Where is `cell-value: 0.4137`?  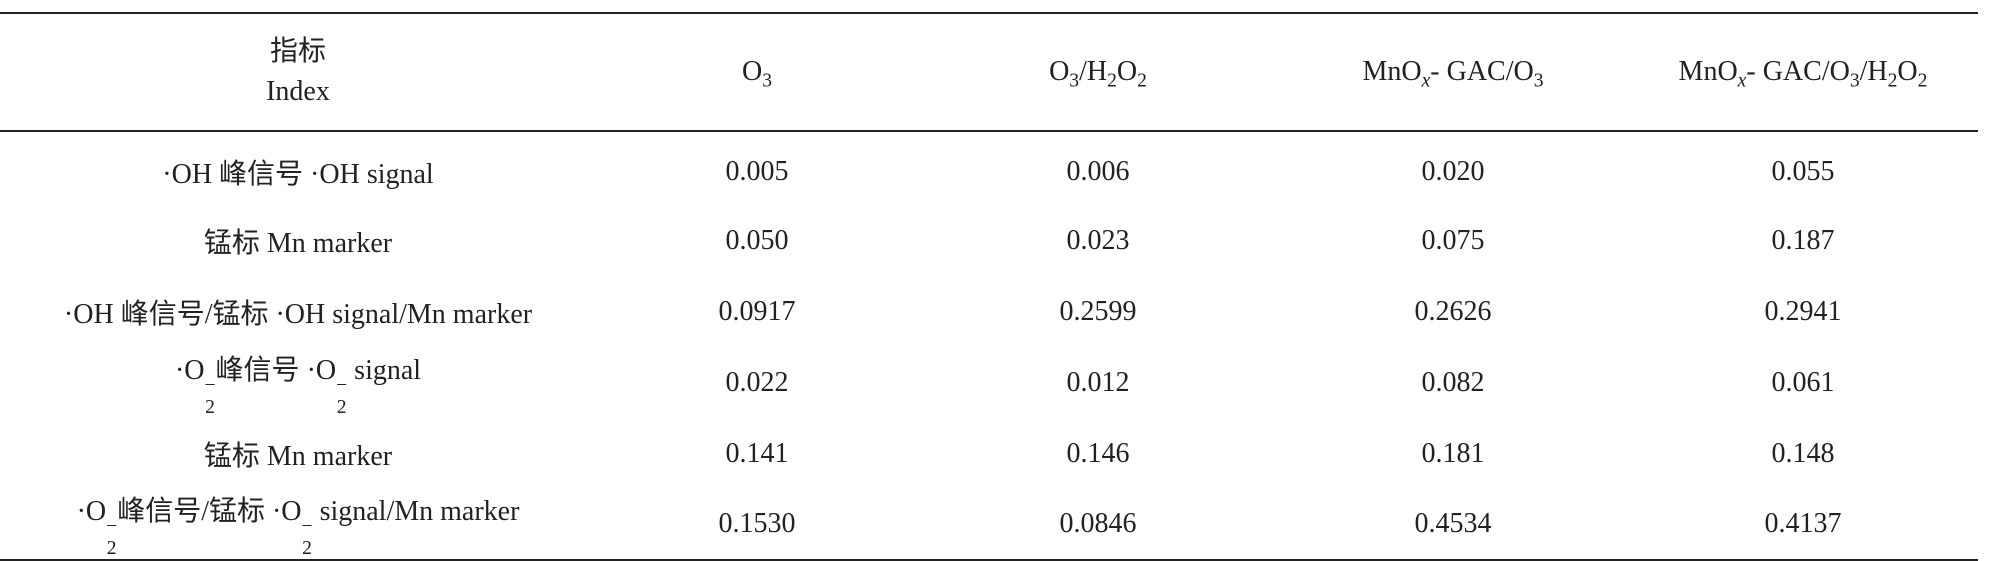
cell-value: 0.4137 is located at coordinates (1803, 525).